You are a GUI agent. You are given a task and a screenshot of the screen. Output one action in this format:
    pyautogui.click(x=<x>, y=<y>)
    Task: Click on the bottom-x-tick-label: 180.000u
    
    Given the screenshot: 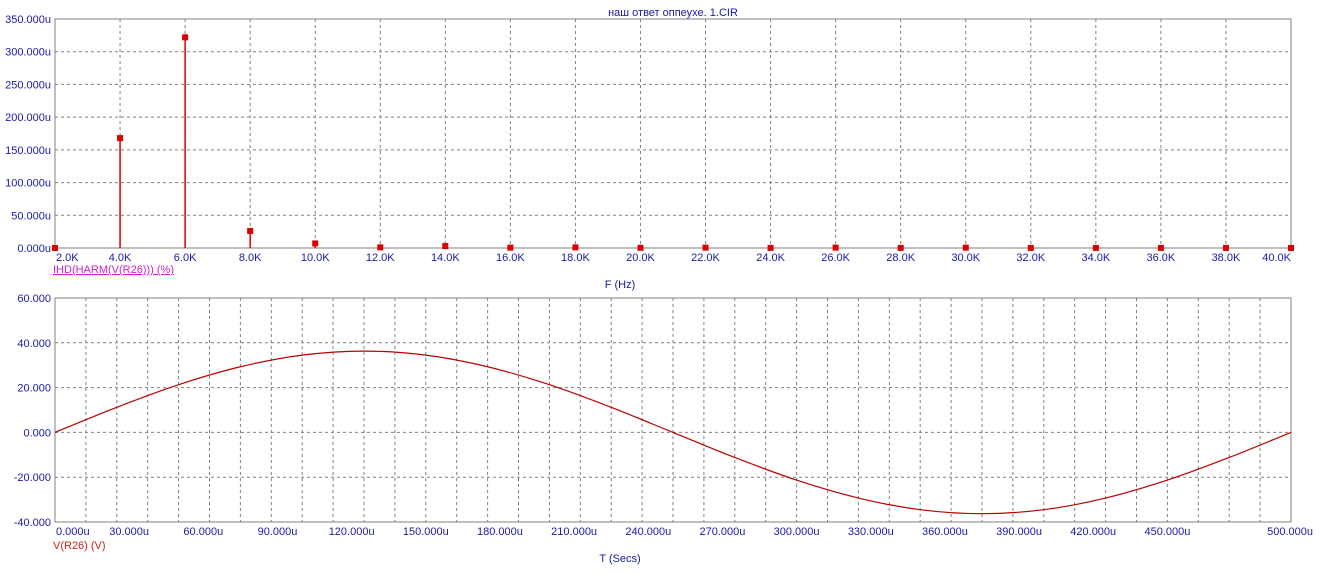 What is the action you would take?
    pyautogui.click(x=500, y=532)
    